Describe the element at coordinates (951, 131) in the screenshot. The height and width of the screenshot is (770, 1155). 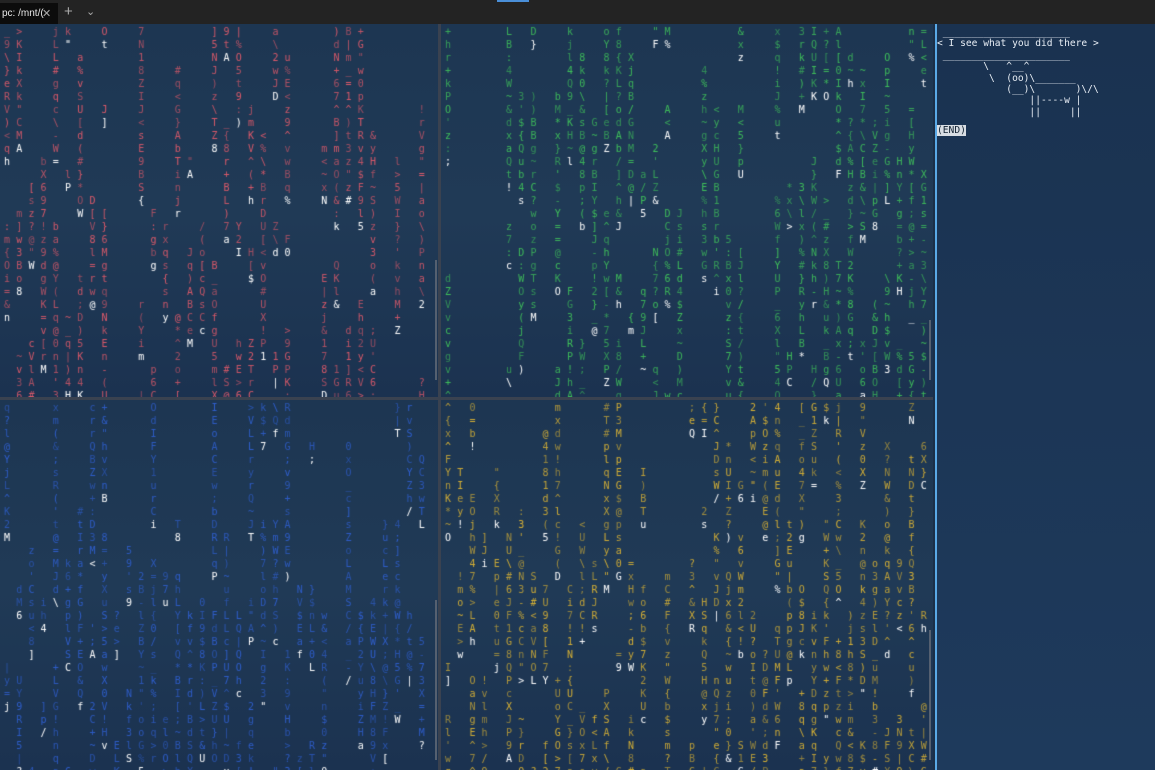
I see `pager-end-marker: (END)` at that location.